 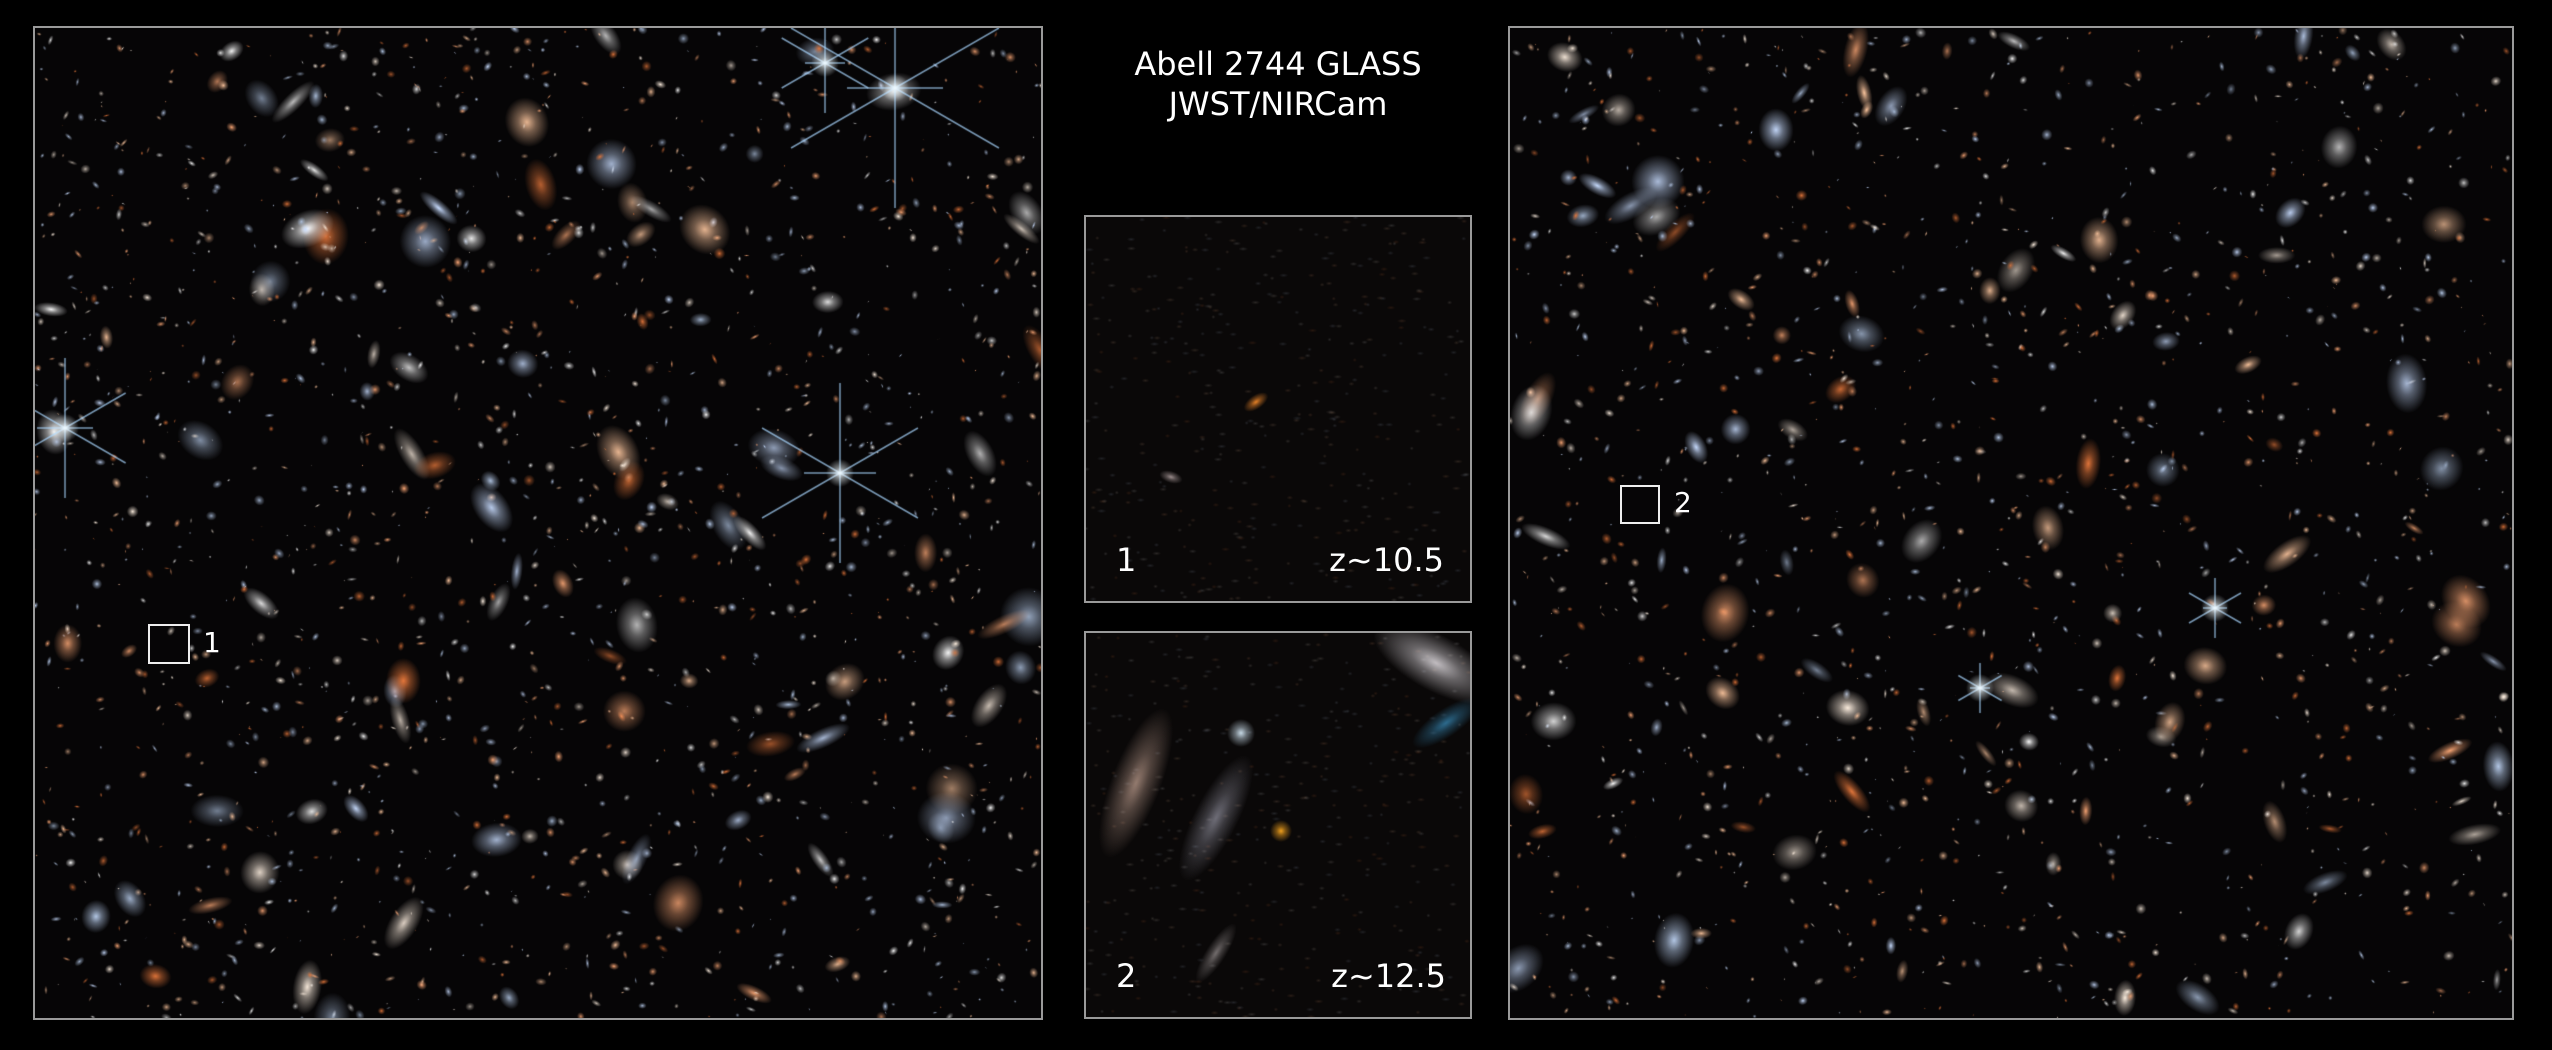 What do you see at coordinates (1278, 64) in the screenshot?
I see `title-line-1: Abell 2744 GLASS` at bounding box center [1278, 64].